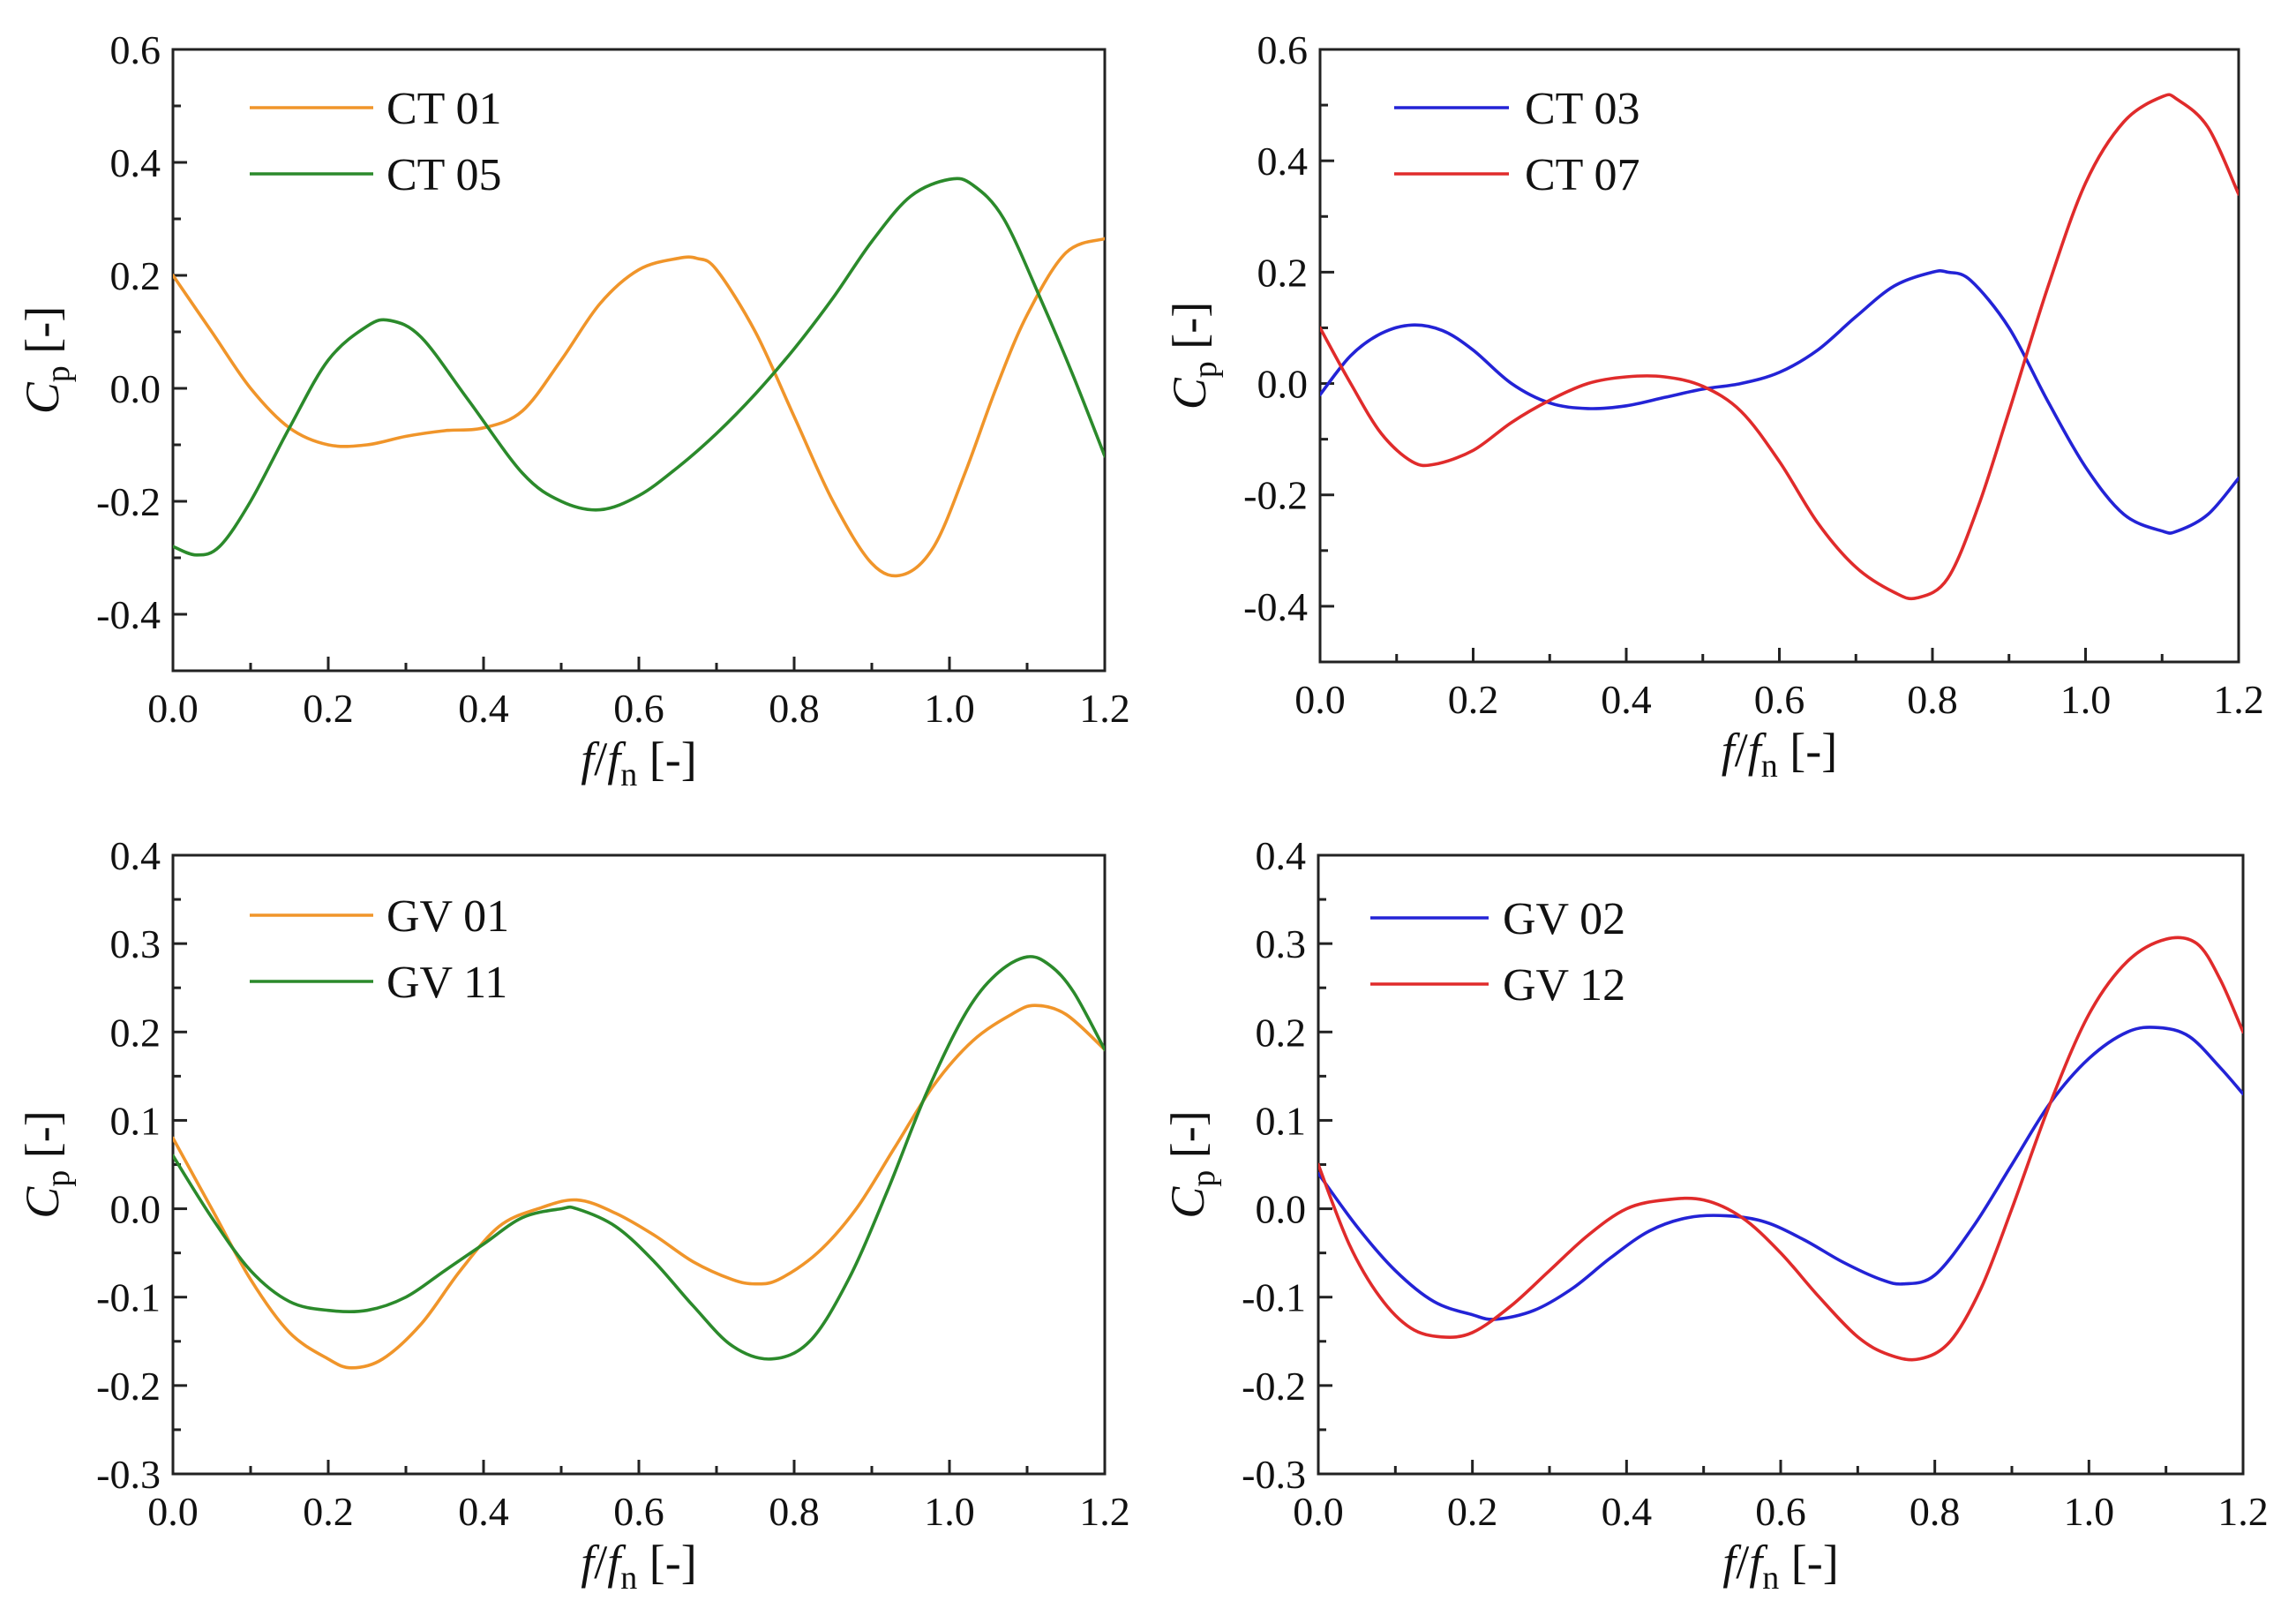 This screenshot has width=2296, height=1616. Describe the element at coordinates (1582, 109) in the screenshot. I see `legend-label: CT 03` at that location.